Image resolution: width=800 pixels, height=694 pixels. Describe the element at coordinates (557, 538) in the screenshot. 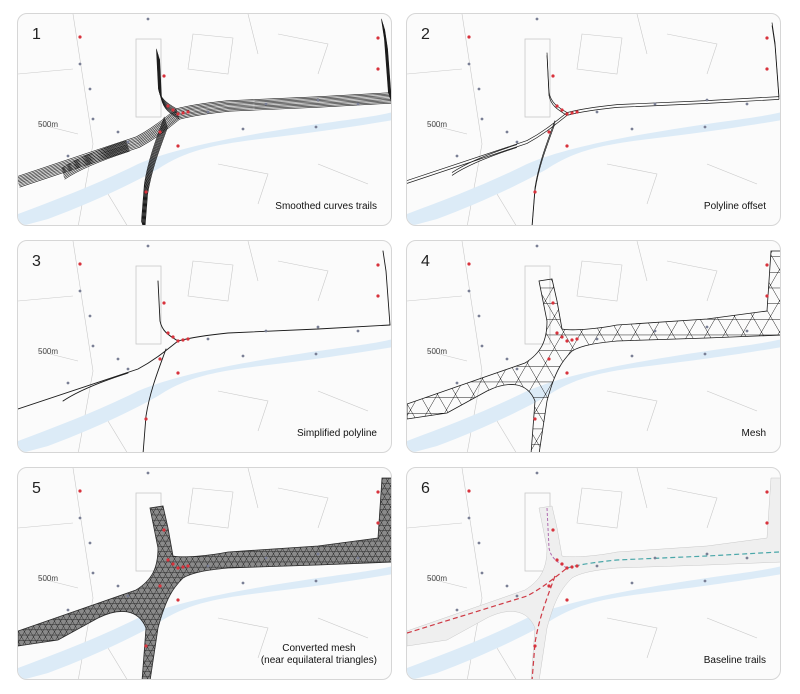

I see `baseline-trail-purple` at that location.